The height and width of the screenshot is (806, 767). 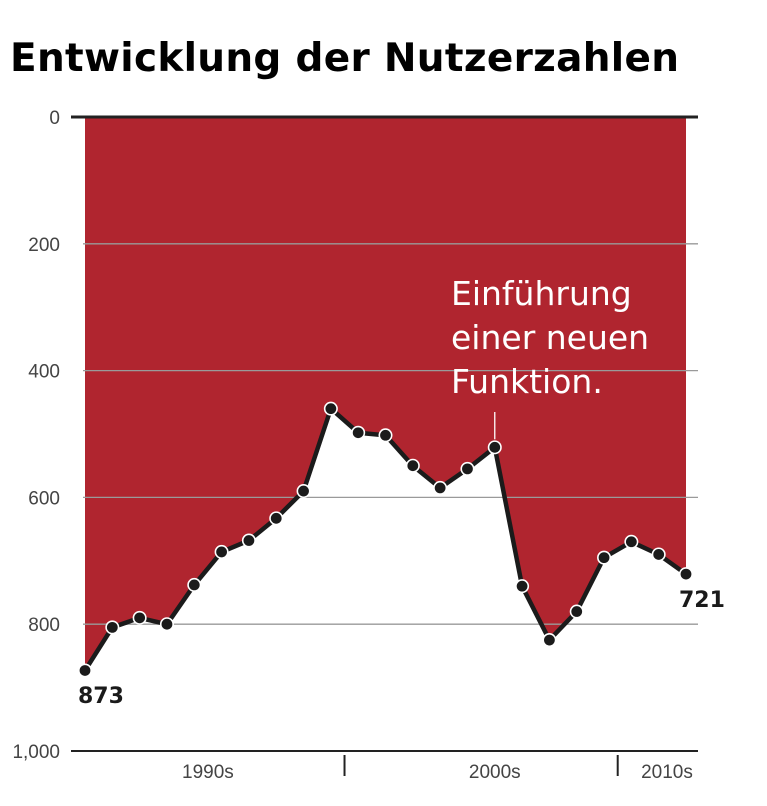 What do you see at coordinates (345, 58) in the screenshot?
I see `chart-title: Entwicklung der Nutzerzahlen` at bounding box center [345, 58].